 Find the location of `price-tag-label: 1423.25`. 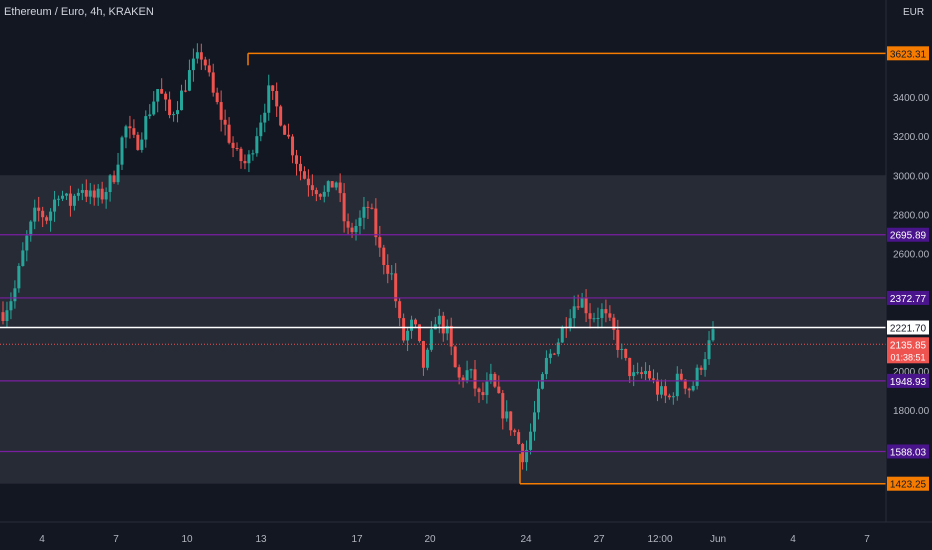

price-tag-label: 1423.25 is located at coordinates (908, 485).